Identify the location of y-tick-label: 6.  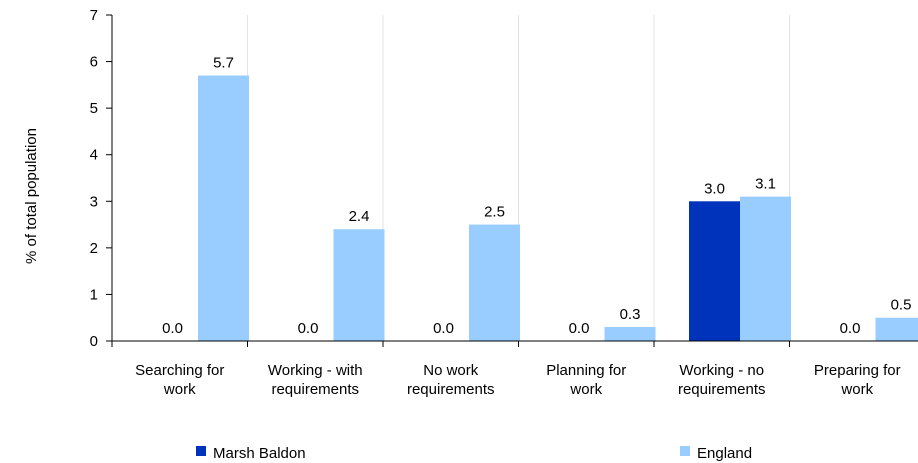
(94, 62).